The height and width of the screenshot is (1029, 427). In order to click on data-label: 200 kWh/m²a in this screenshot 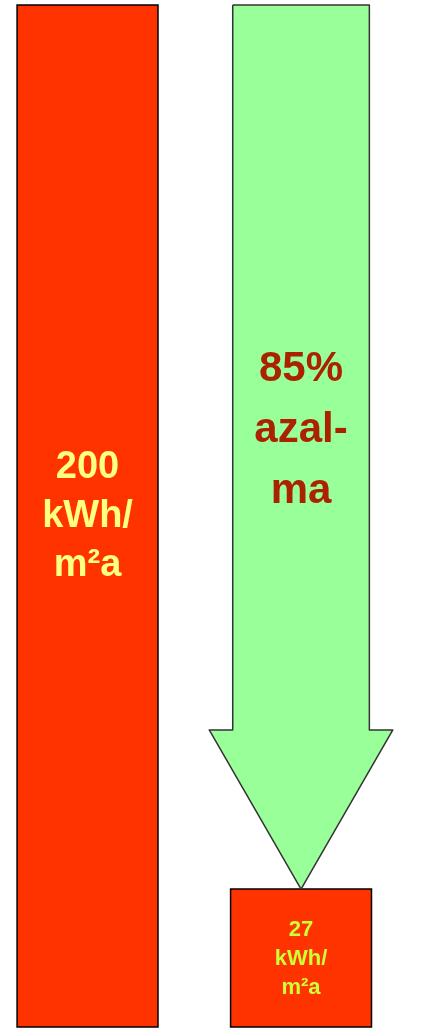, I will do `click(88, 514)`.